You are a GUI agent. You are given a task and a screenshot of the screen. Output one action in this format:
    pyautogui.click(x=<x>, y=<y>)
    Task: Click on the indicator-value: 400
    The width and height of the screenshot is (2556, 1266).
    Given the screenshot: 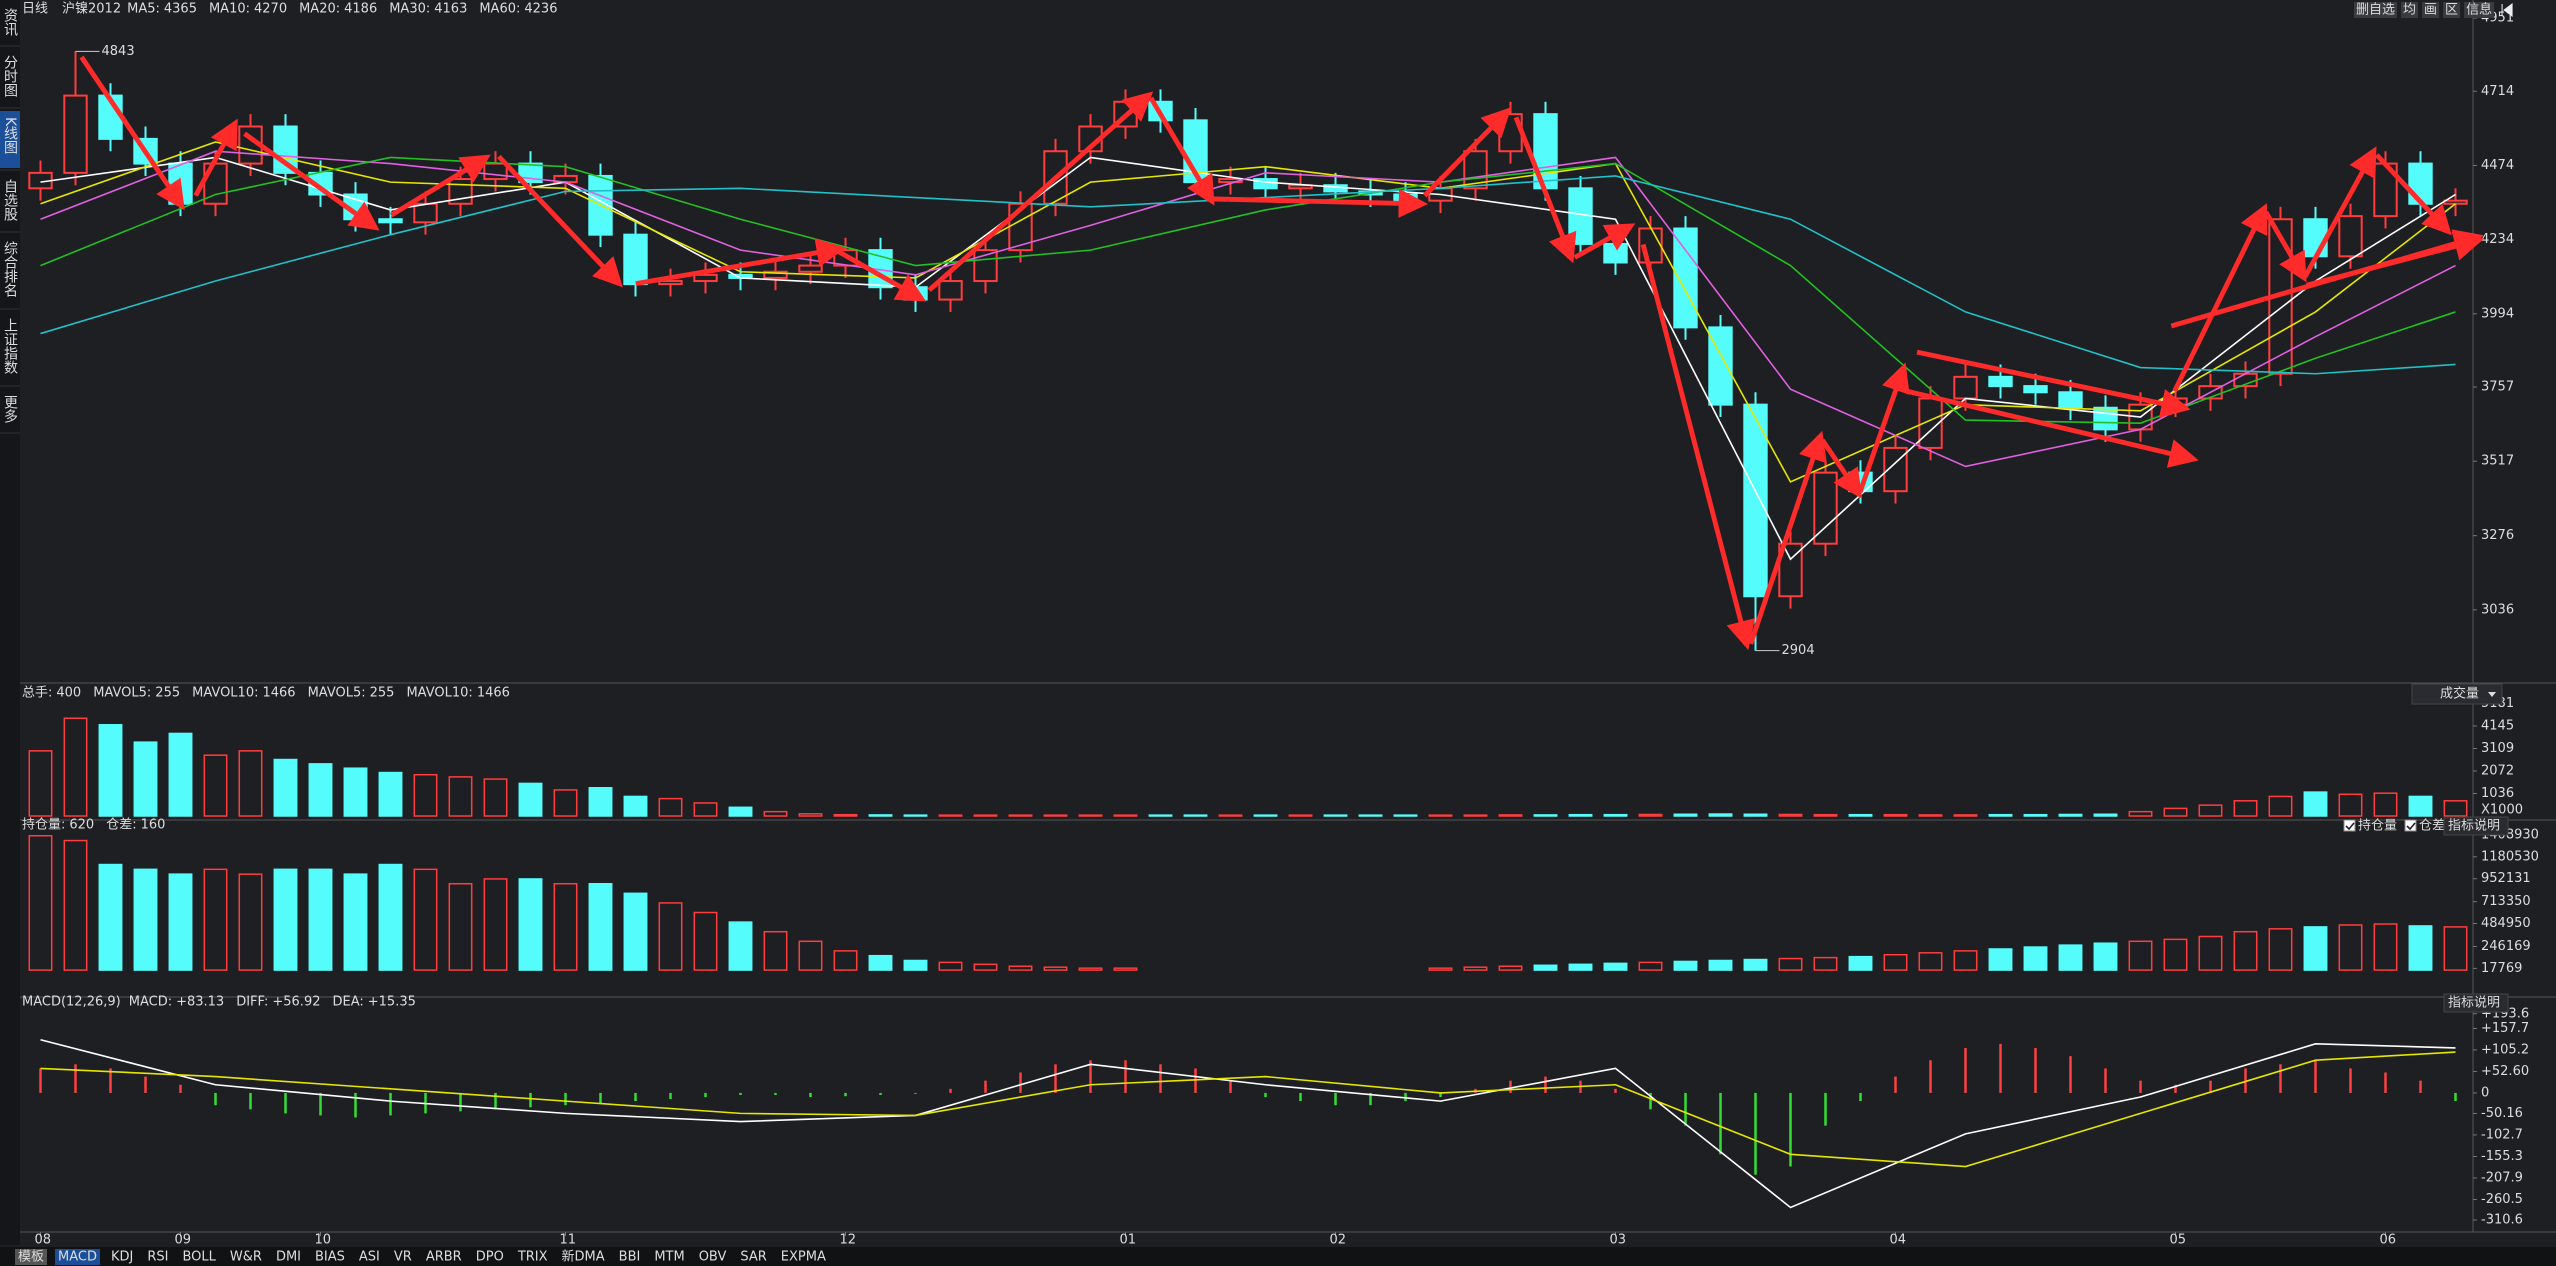 What is the action you would take?
    pyautogui.click(x=68, y=693)
    